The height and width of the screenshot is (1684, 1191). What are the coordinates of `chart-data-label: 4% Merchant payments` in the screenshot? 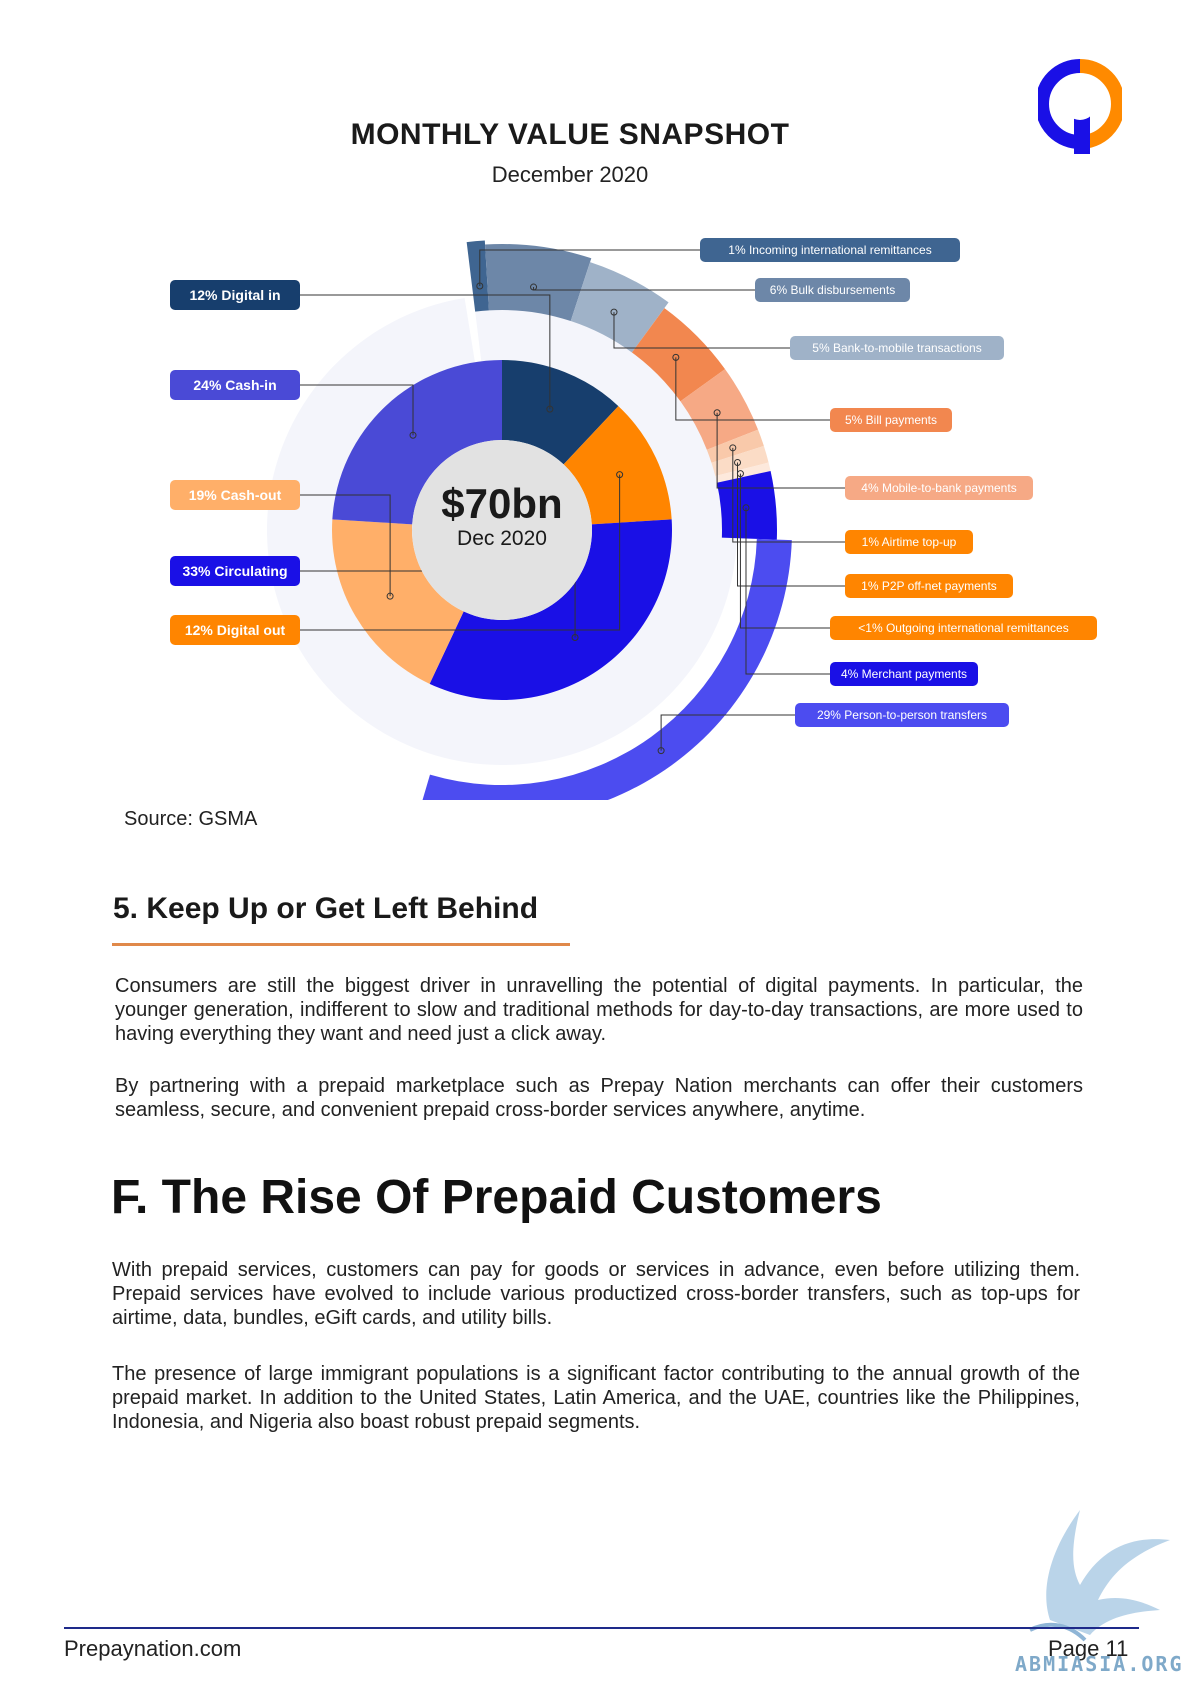 It's located at (904, 674).